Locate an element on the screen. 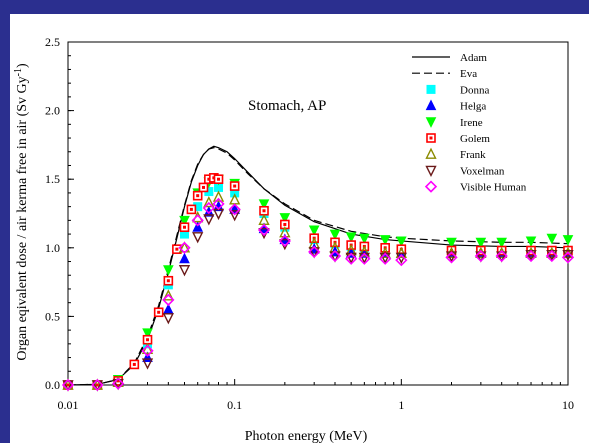 Image resolution: width=589 pixels, height=443 pixels. y-tick-label: 1.0 is located at coordinates (52, 248).